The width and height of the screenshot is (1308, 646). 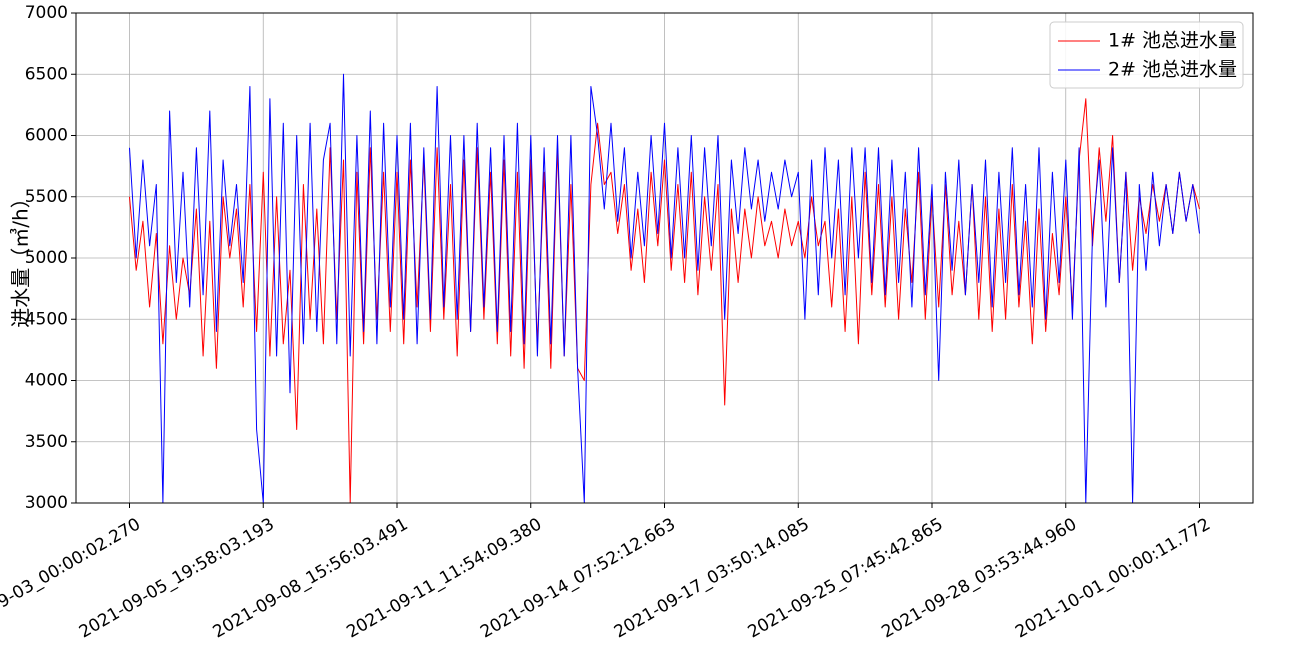 What do you see at coordinates (46, 381) in the screenshot?
I see `y-tick-label: 4000` at bounding box center [46, 381].